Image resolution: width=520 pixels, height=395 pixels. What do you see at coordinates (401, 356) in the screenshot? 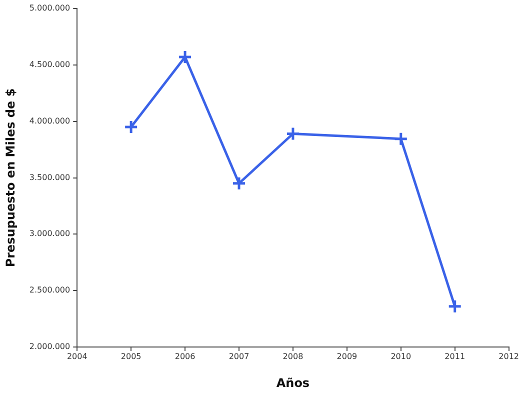
I see `x-tick-label: 2010` at bounding box center [401, 356].